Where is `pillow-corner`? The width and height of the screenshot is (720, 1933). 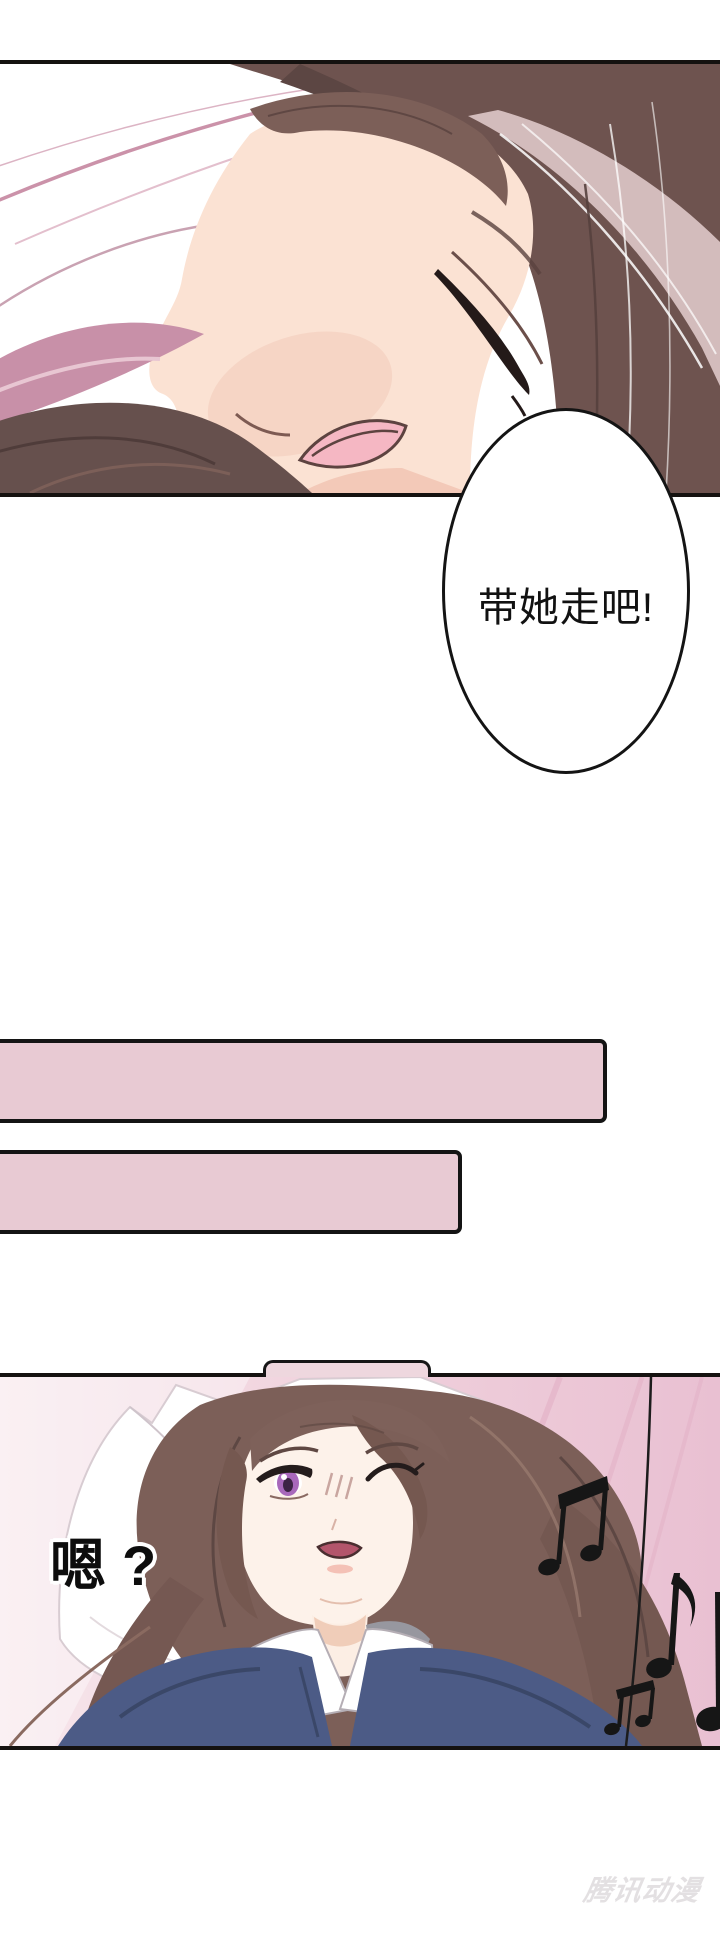 pillow-corner is located at coordinates (347, 1368).